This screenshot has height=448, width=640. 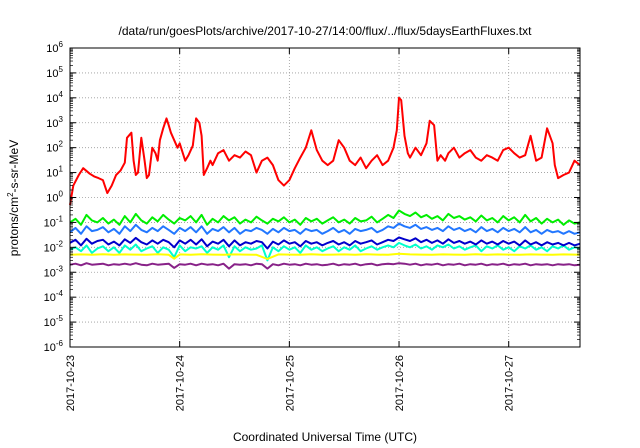 I want to click on y-axis-label-sup: 2, so click(x=10, y=194).